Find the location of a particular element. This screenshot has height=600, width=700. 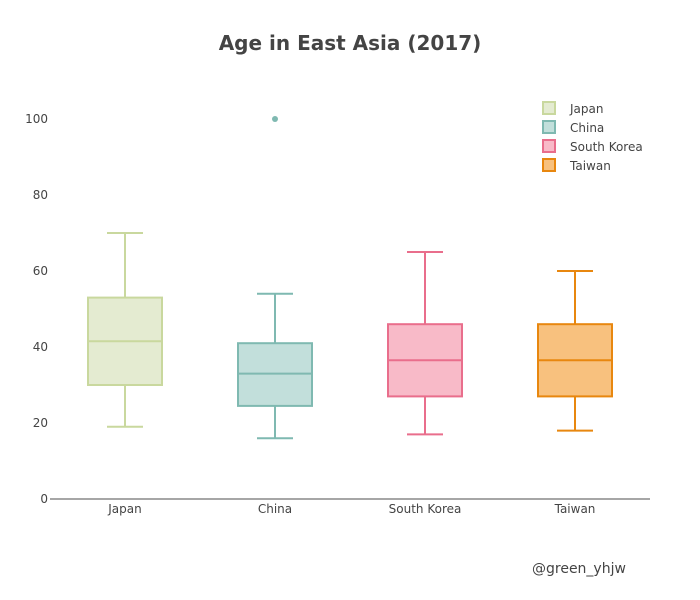

box-south-korea is located at coordinates (425, 343).